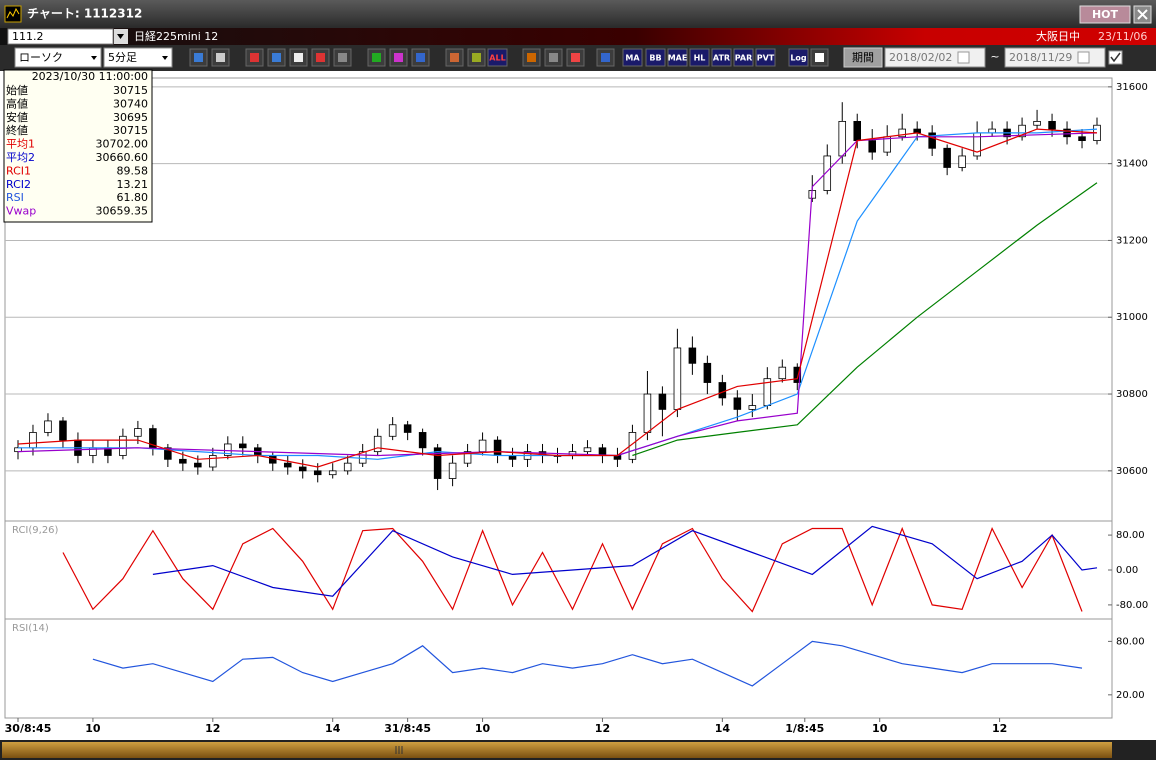 The width and height of the screenshot is (1156, 760). I want to click on interval-select, so click(138, 57).